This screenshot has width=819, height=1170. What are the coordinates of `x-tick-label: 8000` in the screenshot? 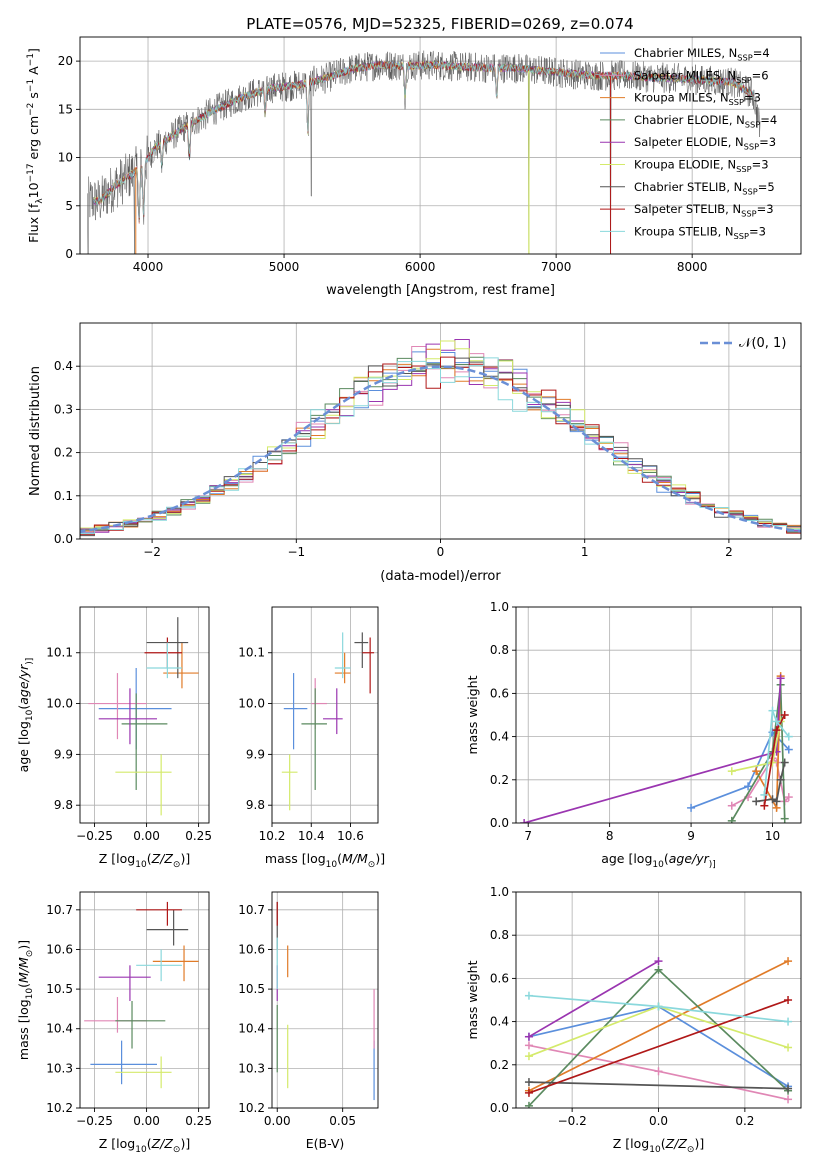 It's located at (692, 267).